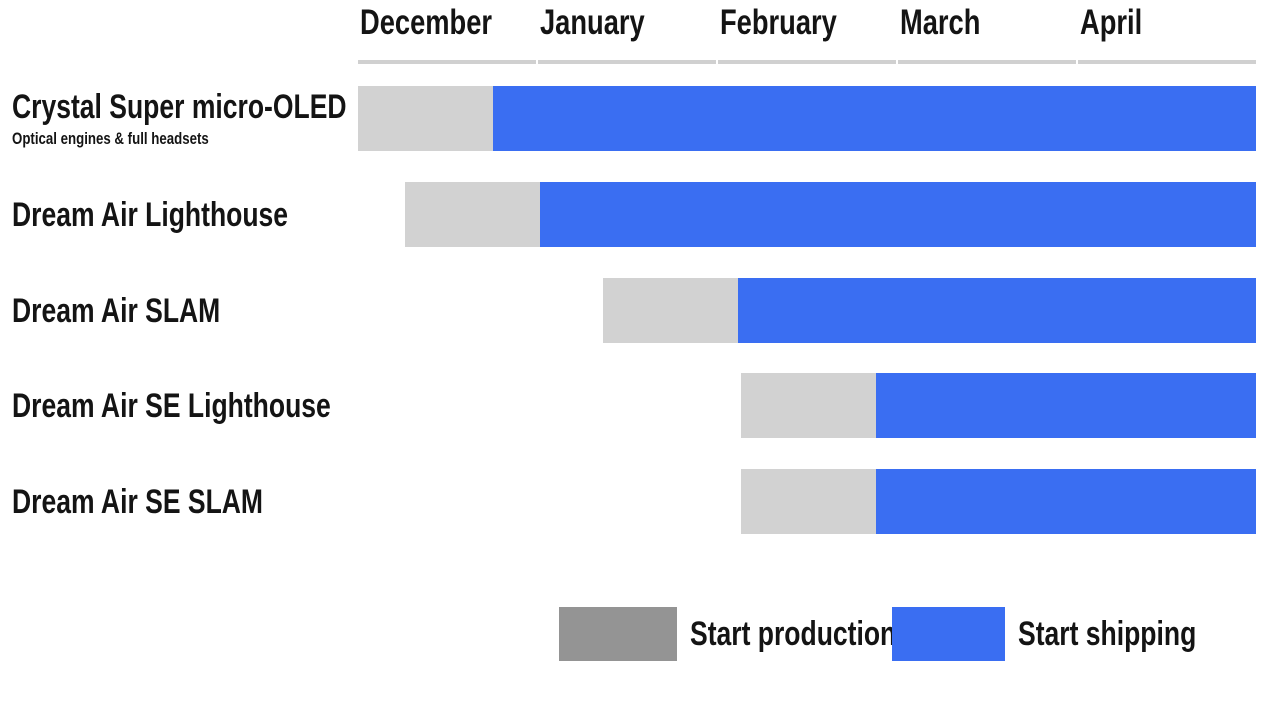 The image size is (1280, 710). I want to click on legend-item-production: Start production, so click(756, 634).